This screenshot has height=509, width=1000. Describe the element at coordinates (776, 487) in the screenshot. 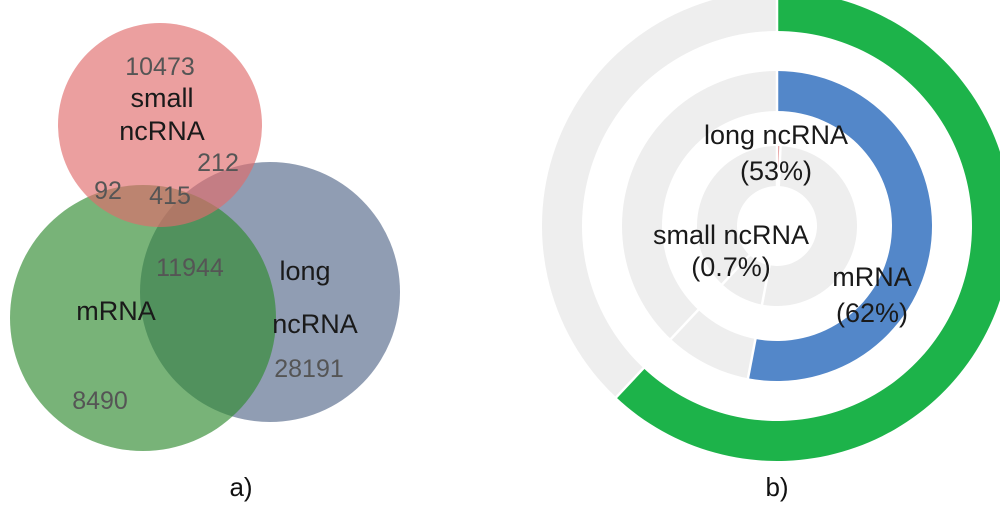

I see `panel-label-b: b)` at that location.